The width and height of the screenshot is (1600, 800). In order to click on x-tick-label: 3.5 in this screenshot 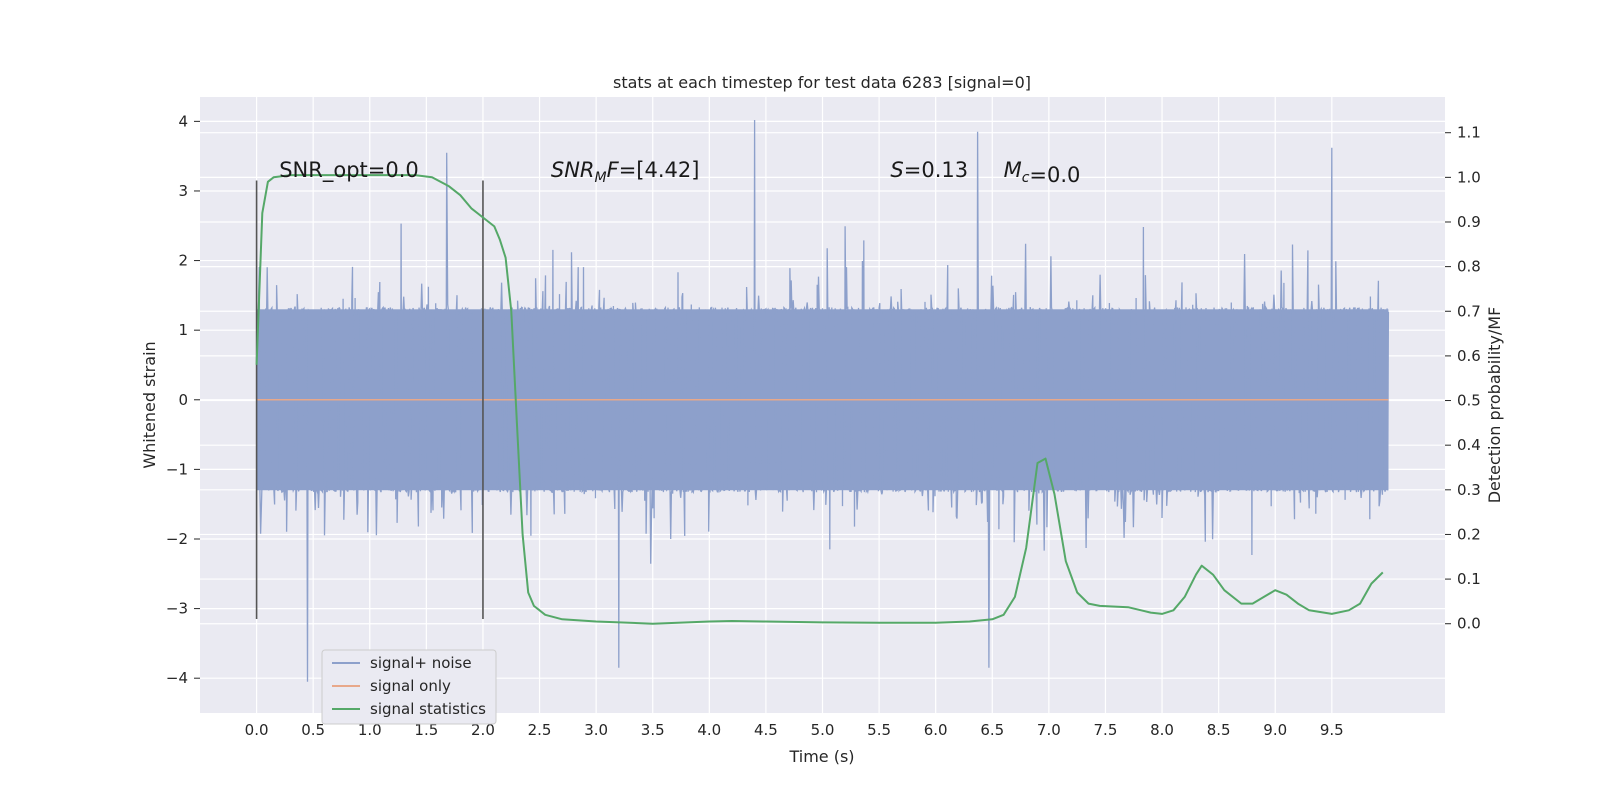, I will do `click(653, 730)`.